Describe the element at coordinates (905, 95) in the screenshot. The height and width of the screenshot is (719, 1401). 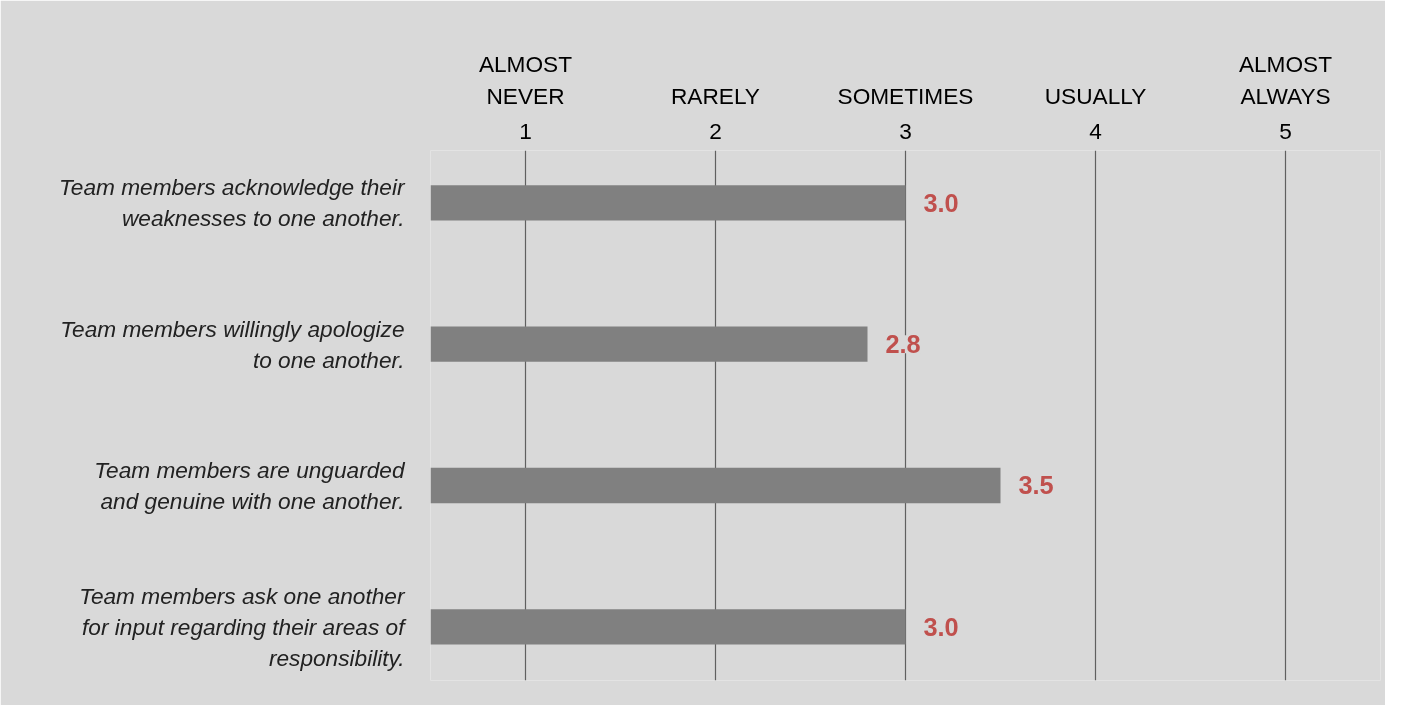
I see `text: SOMETIMES` at that location.